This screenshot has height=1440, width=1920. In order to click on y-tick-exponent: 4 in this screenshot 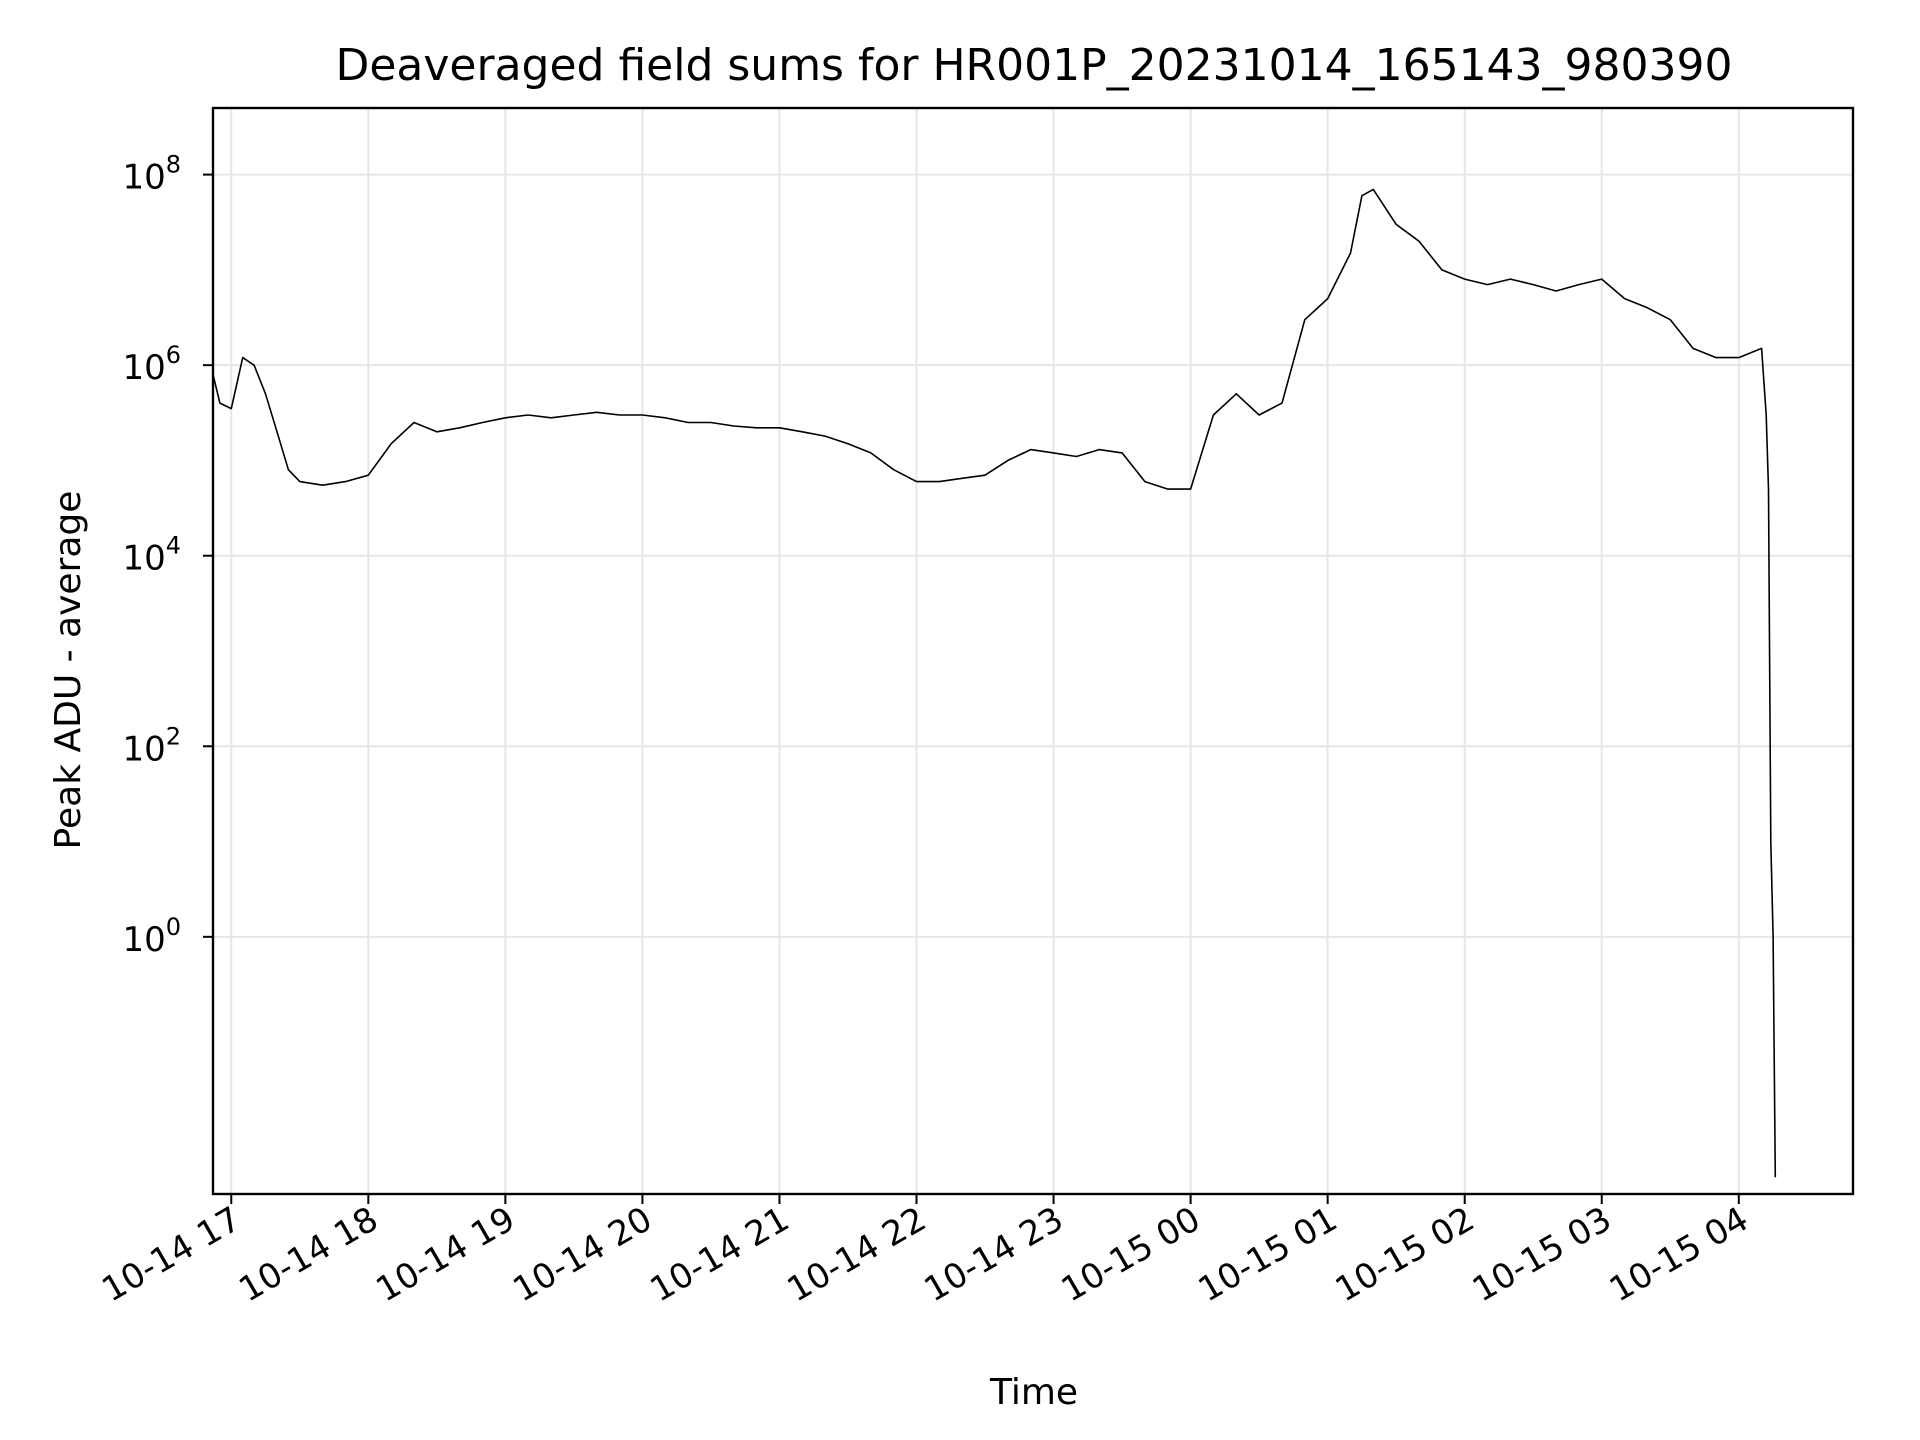, I will do `click(173, 546)`.